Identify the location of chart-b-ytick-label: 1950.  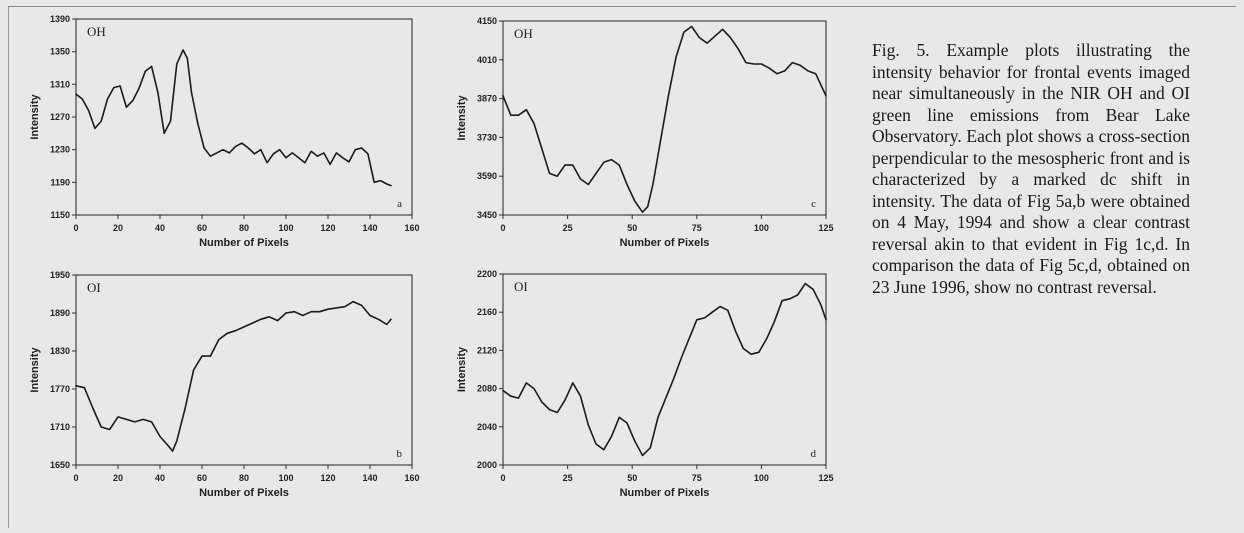
(60, 275).